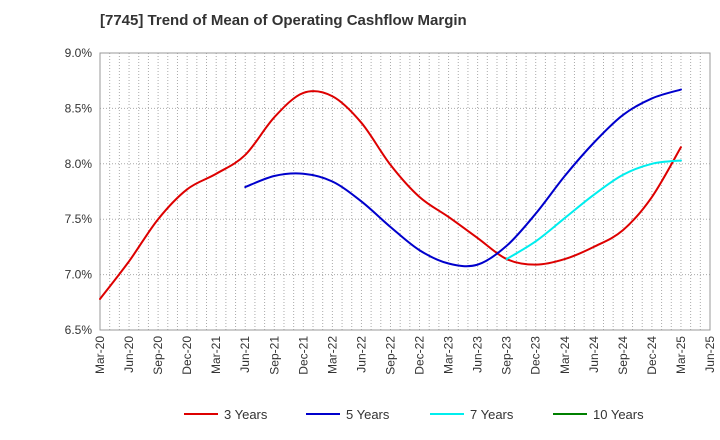 This screenshot has height=440, width=720. I want to click on x-tick-label: Dec-20, so click(187, 355).